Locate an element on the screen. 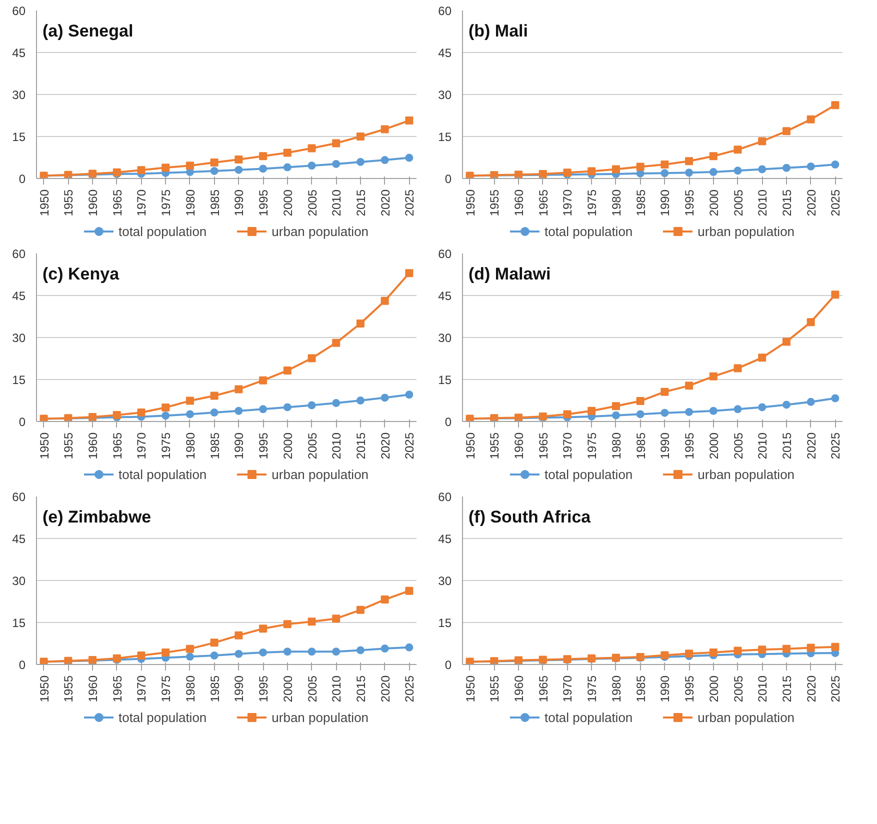  x-tick-label: 1990 is located at coordinates (239, 446).